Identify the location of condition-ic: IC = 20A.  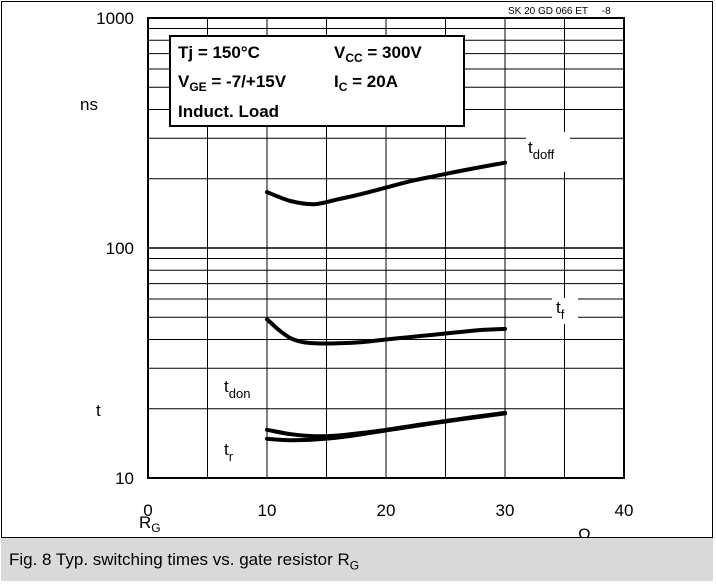
(366, 83).